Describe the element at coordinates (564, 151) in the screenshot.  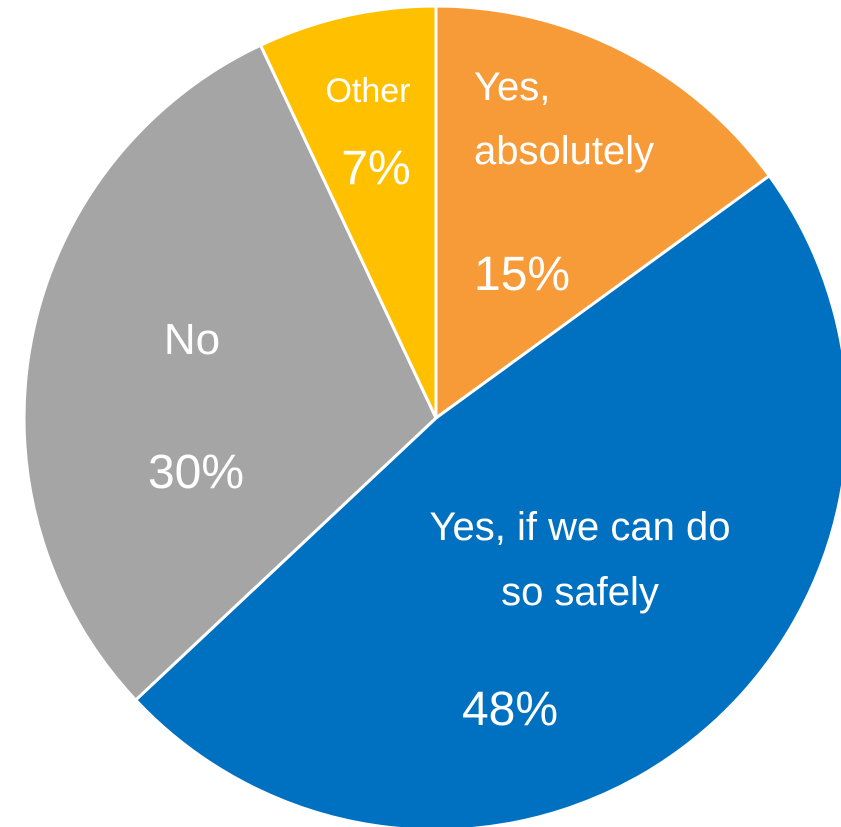
I see `slice-name-label: absolutely` at that location.